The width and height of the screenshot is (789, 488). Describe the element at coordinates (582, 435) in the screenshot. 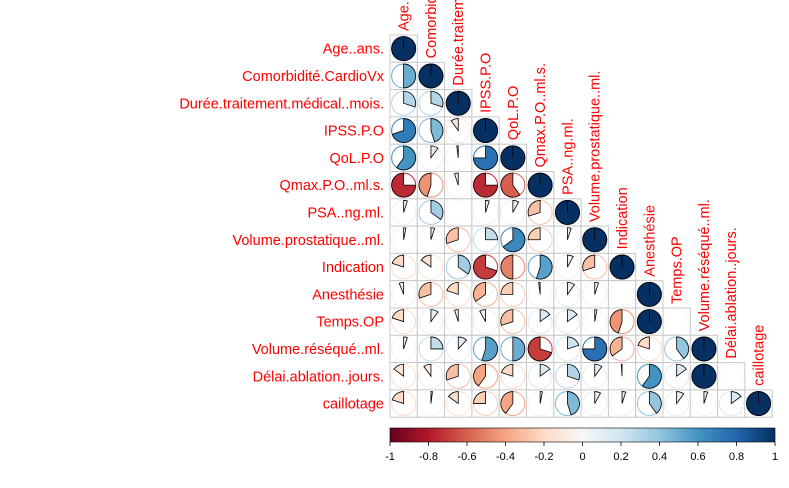

I see `colorbar-gradient` at that location.